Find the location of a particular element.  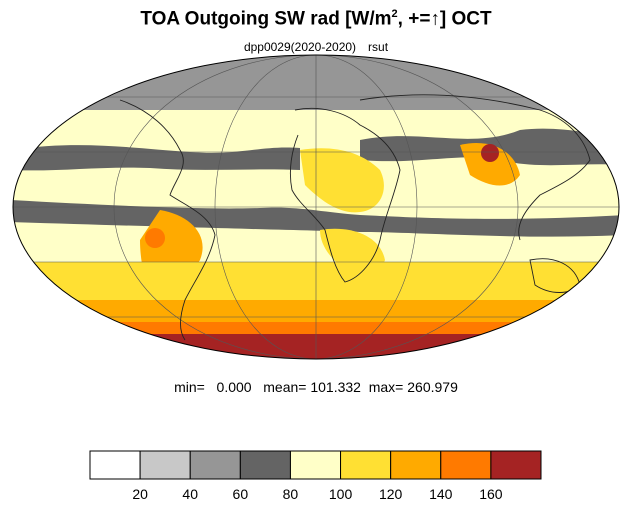

colorbar-tick-label: 120 is located at coordinates (390, 494).